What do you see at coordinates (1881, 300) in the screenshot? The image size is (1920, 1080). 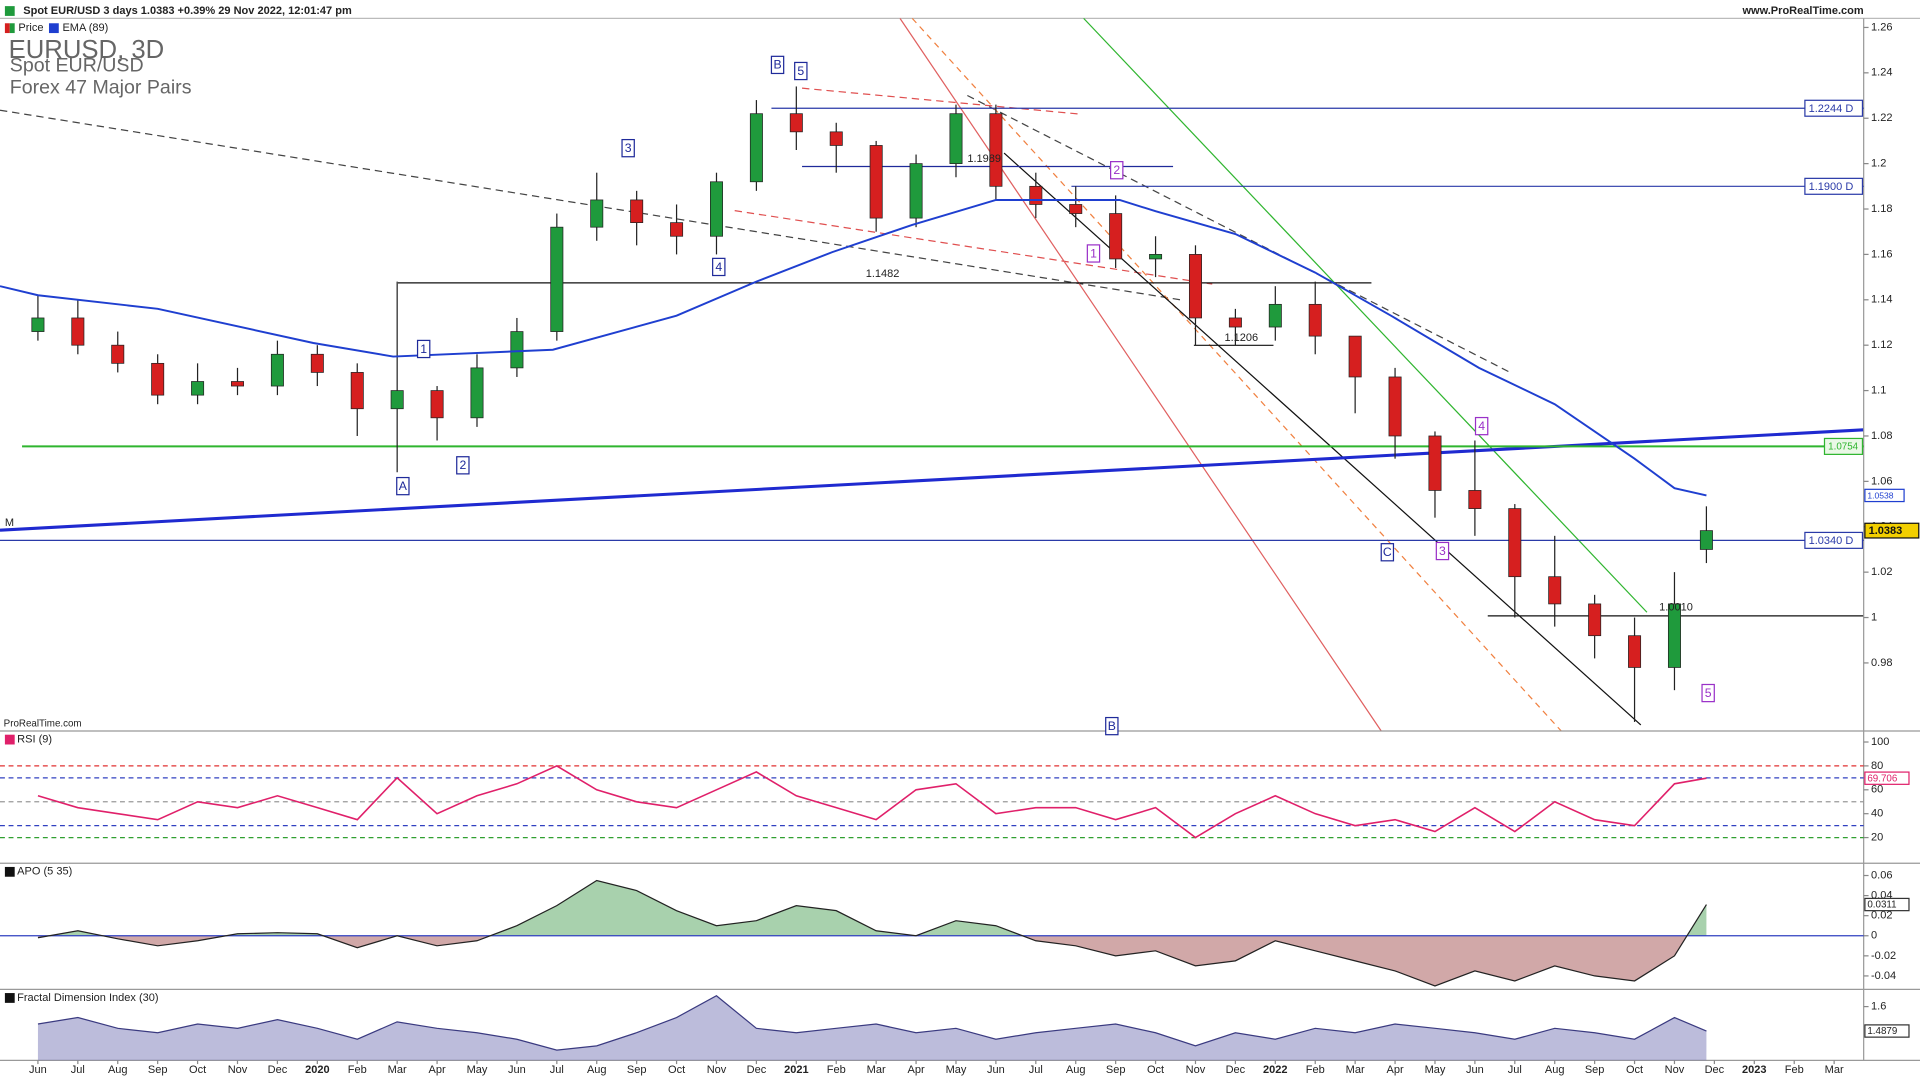 I see `y-tick-label: 1.14` at bounding box center [1881, 300].